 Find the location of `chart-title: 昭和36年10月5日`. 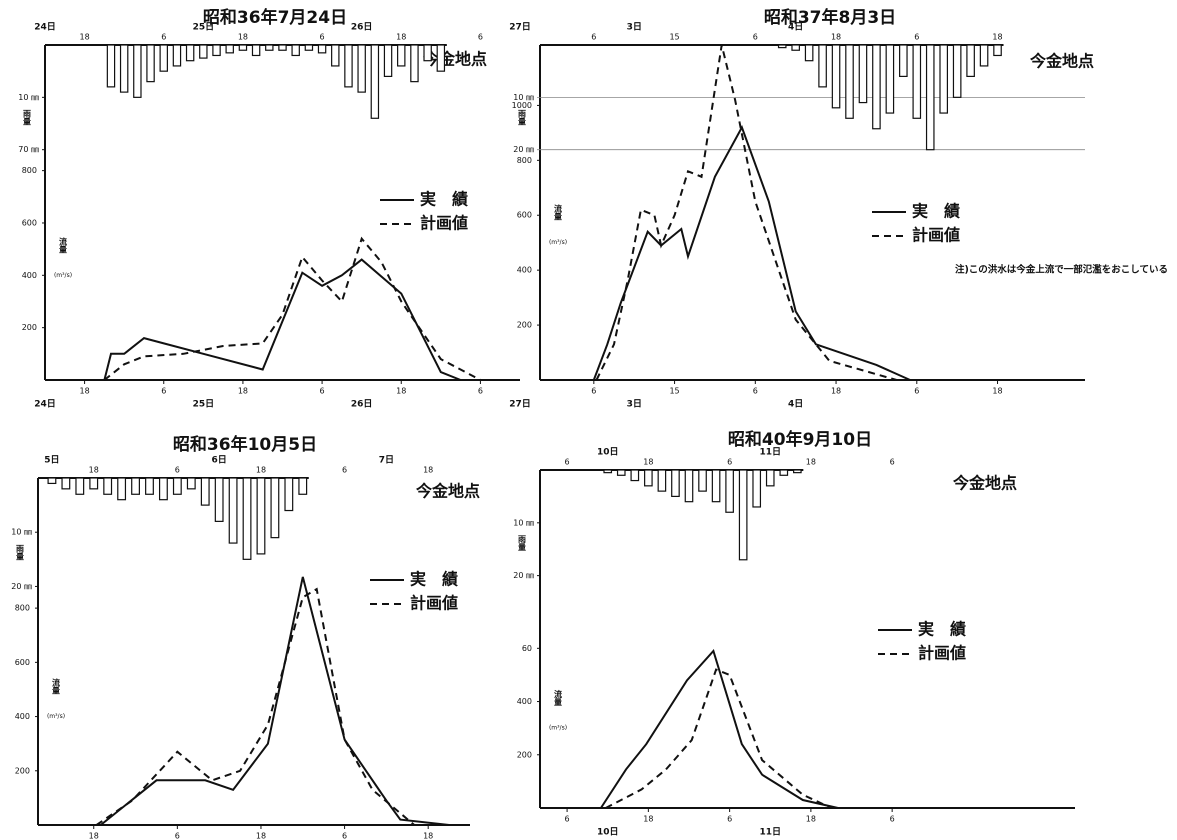

chart-title: 昭和36年10月5日 is located at coordinates (245, 444).